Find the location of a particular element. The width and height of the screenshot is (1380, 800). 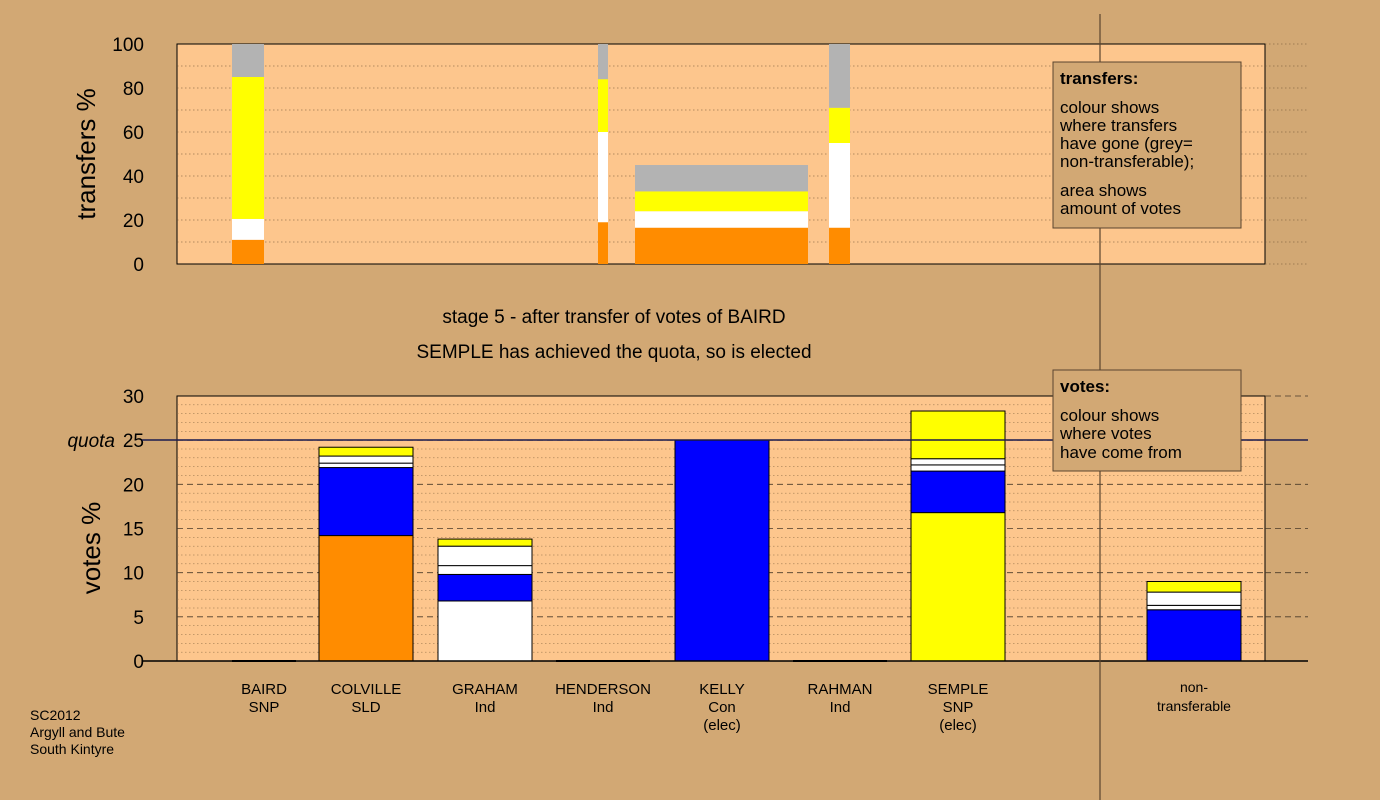

votes-legend-line: where votes is located at coordinates (1105, 433).